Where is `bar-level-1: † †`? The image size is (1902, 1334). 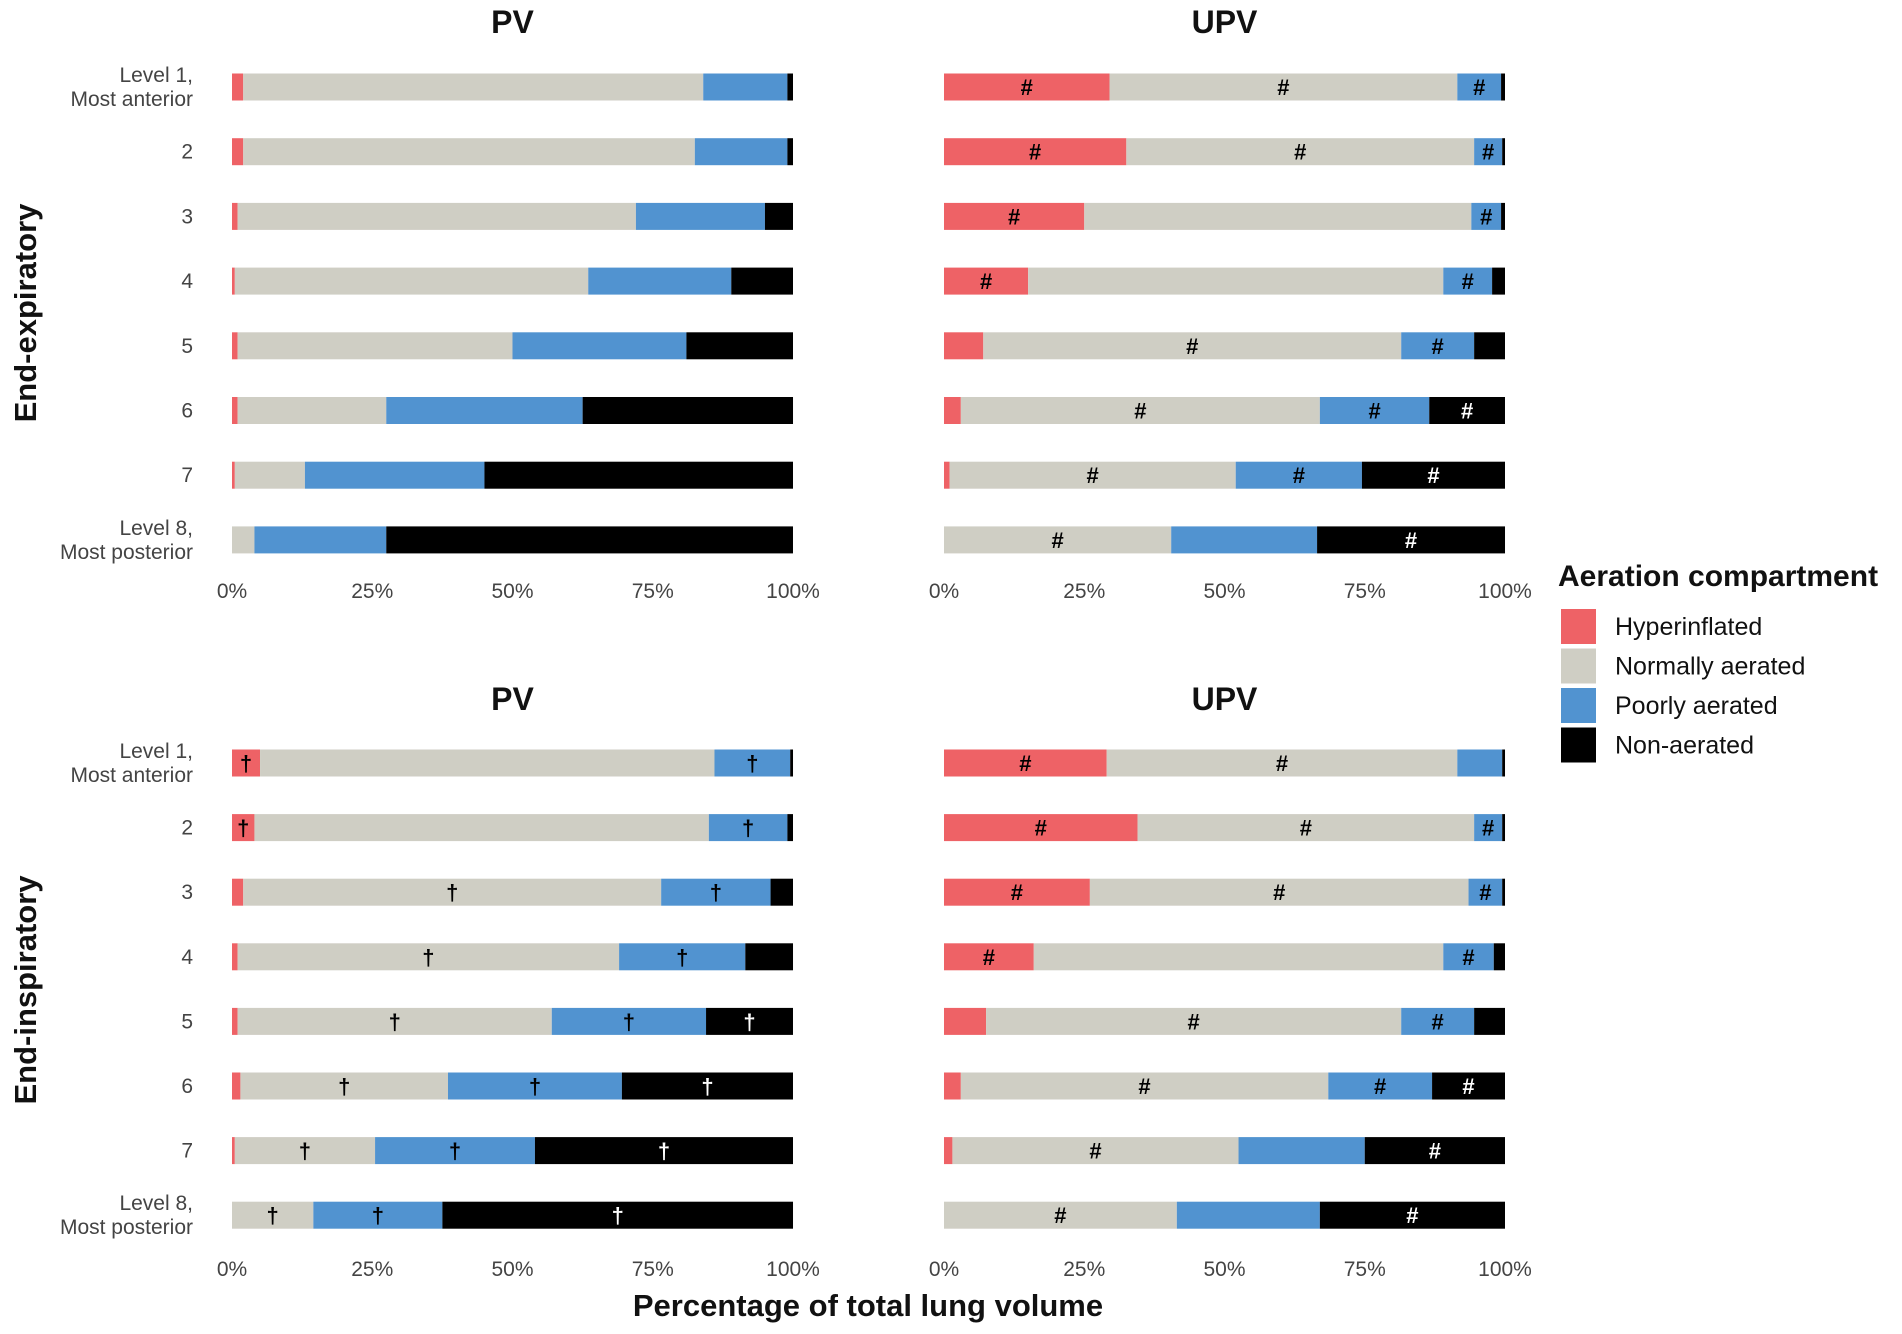
bar-level-1: † † is located at coordinates (513, 763).